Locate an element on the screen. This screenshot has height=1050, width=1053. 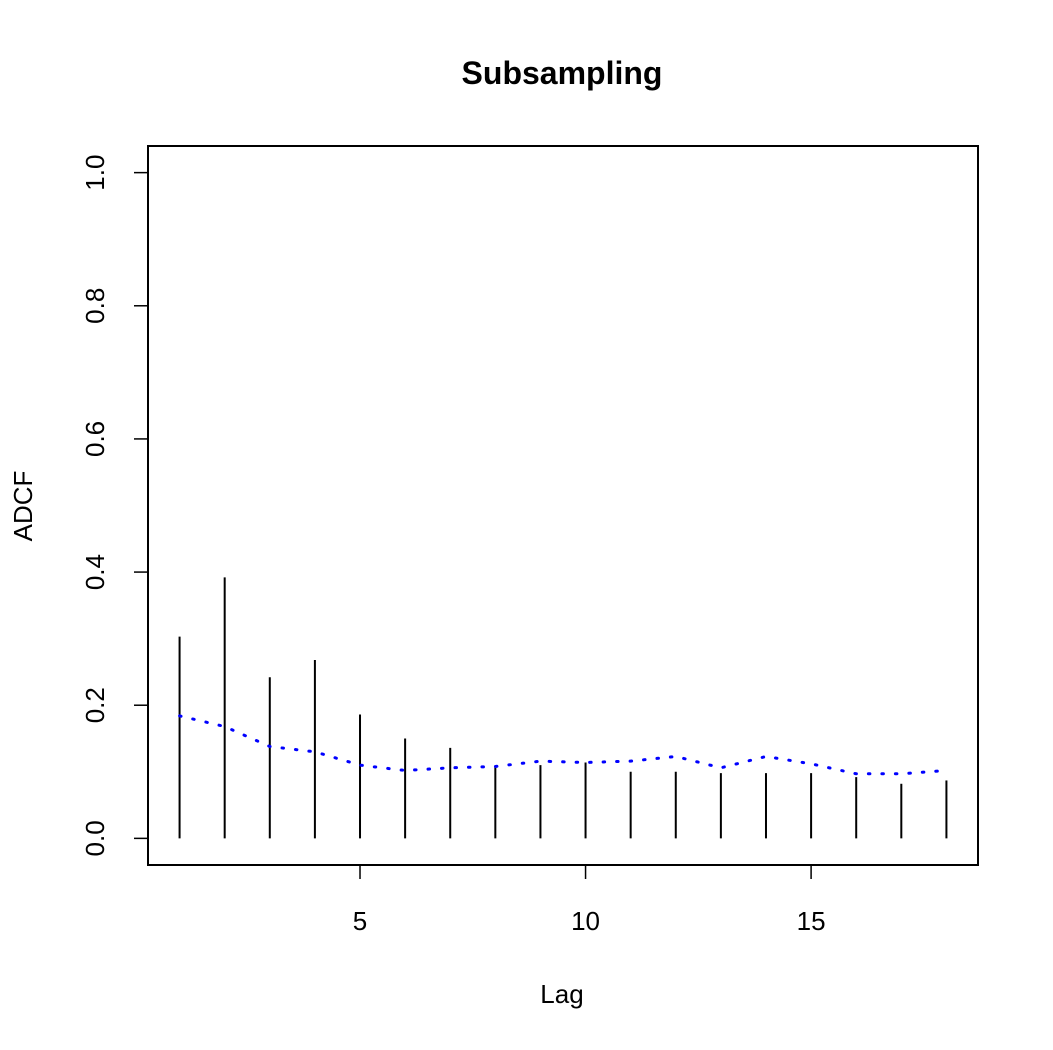
y-tick-label: 0.2 is located at coordinates (95, 705).